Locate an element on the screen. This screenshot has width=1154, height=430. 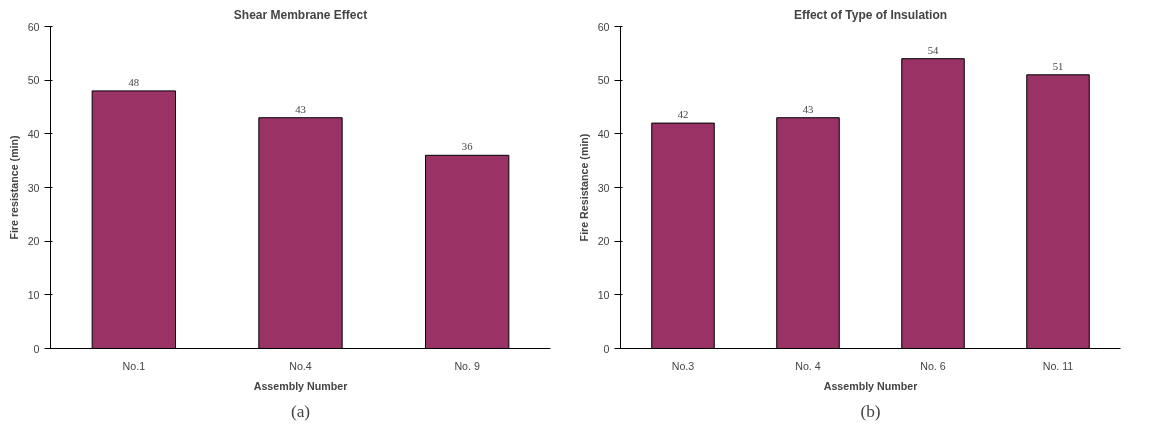
x-tick-label: No.4 is located at coordinates (300, 365).